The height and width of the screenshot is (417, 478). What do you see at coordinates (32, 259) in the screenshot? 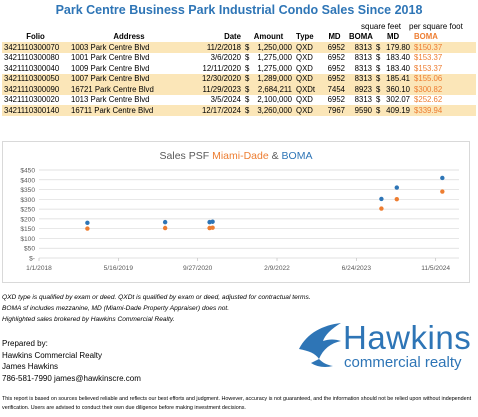
I see `y-tick-label: $-` at bounding box center [32, 259].